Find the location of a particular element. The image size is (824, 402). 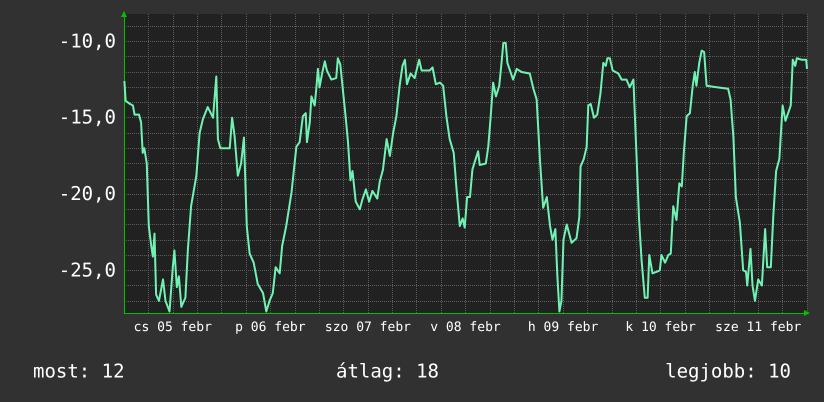

x-tick-label: h 09 febr is located at coordinates (563, 327).